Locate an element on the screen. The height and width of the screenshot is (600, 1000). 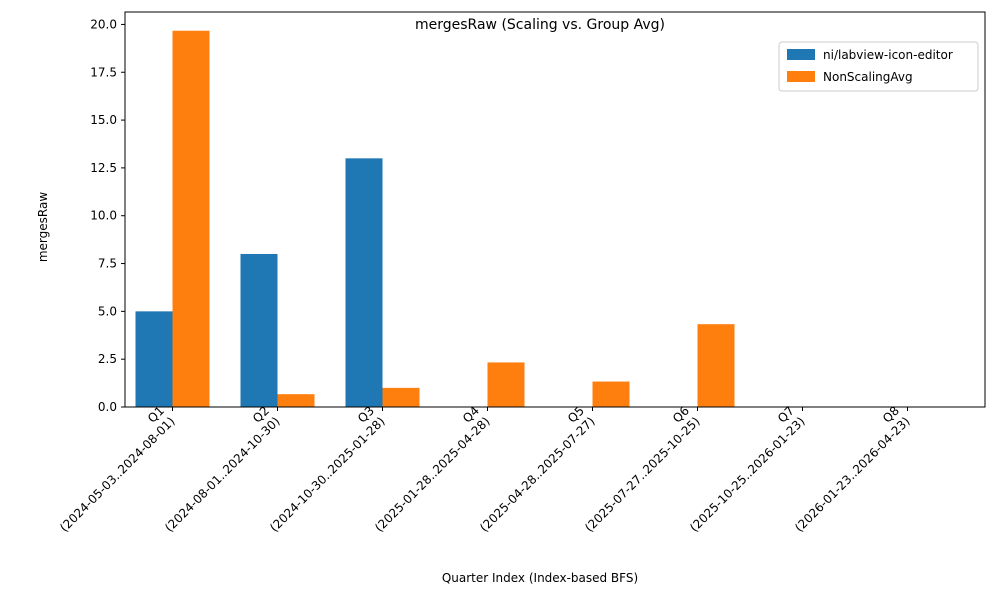
x-tick-label: Q1(2024-05-03..2024-08-01) is located at coordinates (117, 469).